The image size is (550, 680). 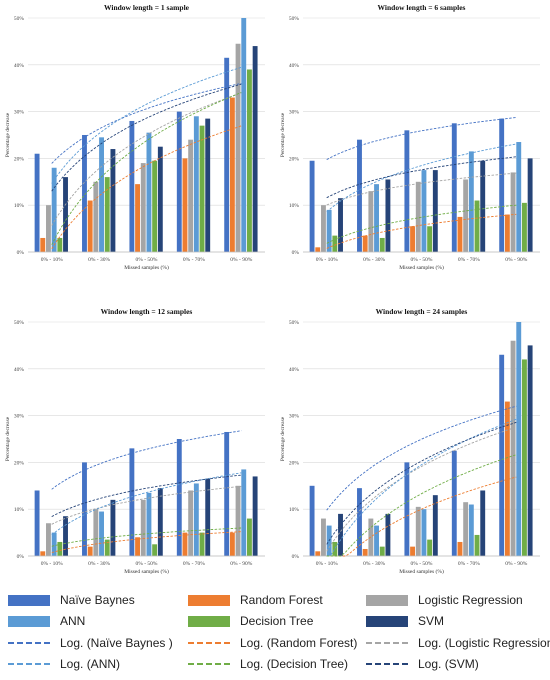 I want to click on legend-label: Log. (Naïve Baynes ), so click(x=116, y=643).